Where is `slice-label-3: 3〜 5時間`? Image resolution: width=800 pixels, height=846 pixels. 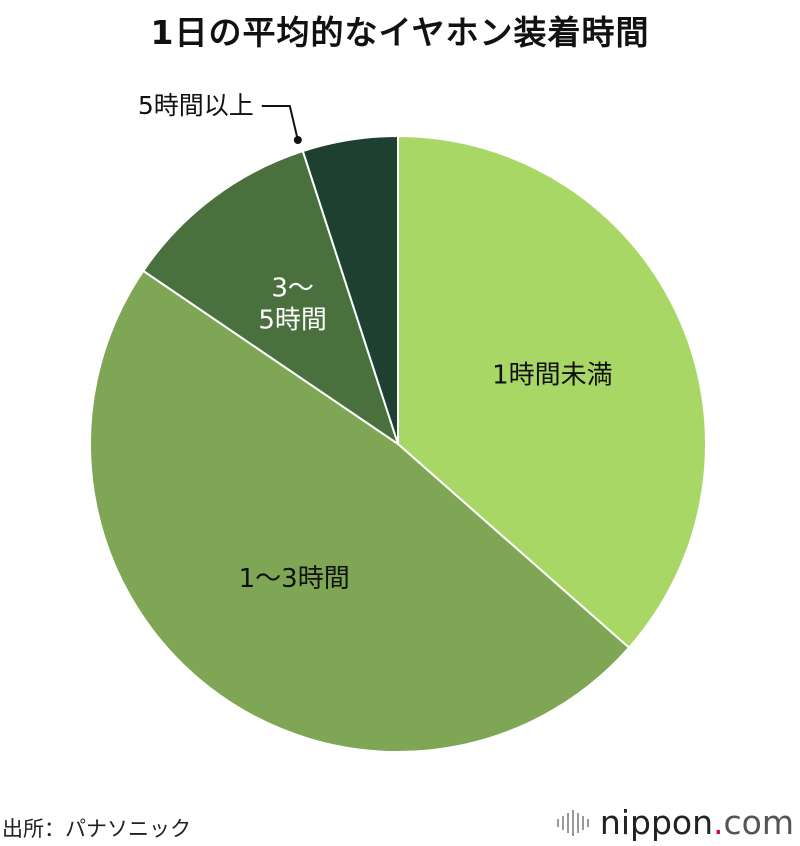 slice-label-3: 3〜 5時間 is located at coordinates (292, 305).